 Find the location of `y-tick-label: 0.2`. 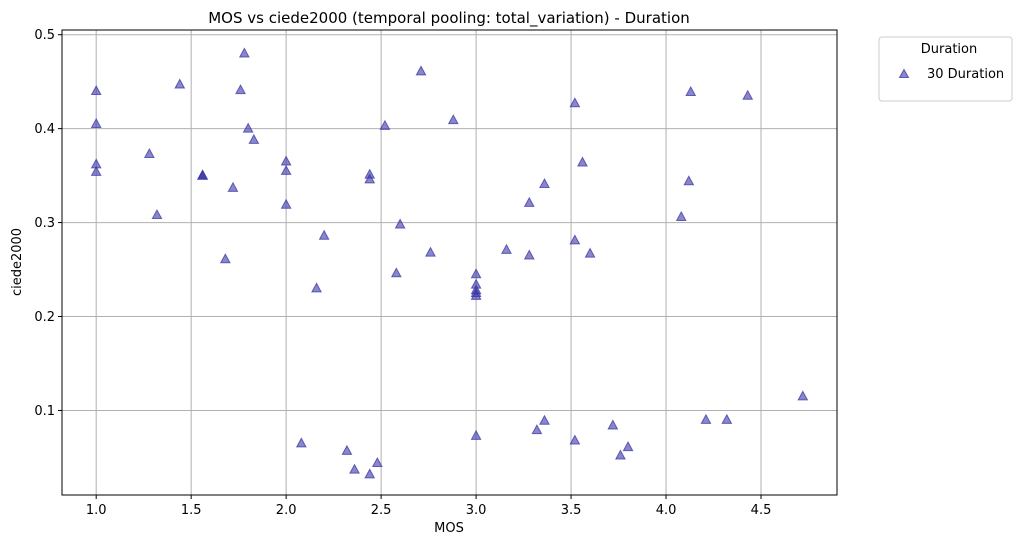

y-tick-label: 0.2 is located at coordinates (44, 317).